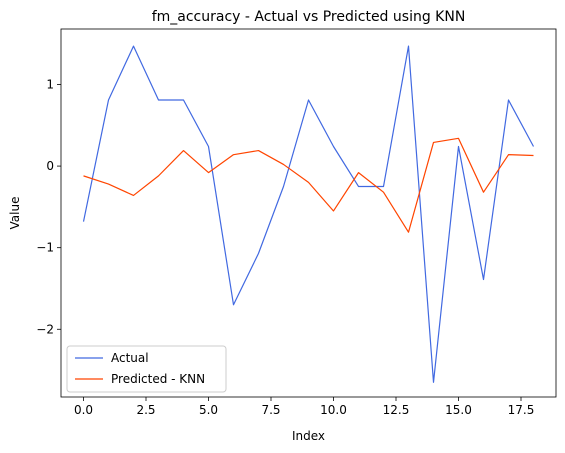  What do you see at coordinates (15, 213) in the screenshot?
I see `y-axis-title: Value` at bounding box center [15, 213].